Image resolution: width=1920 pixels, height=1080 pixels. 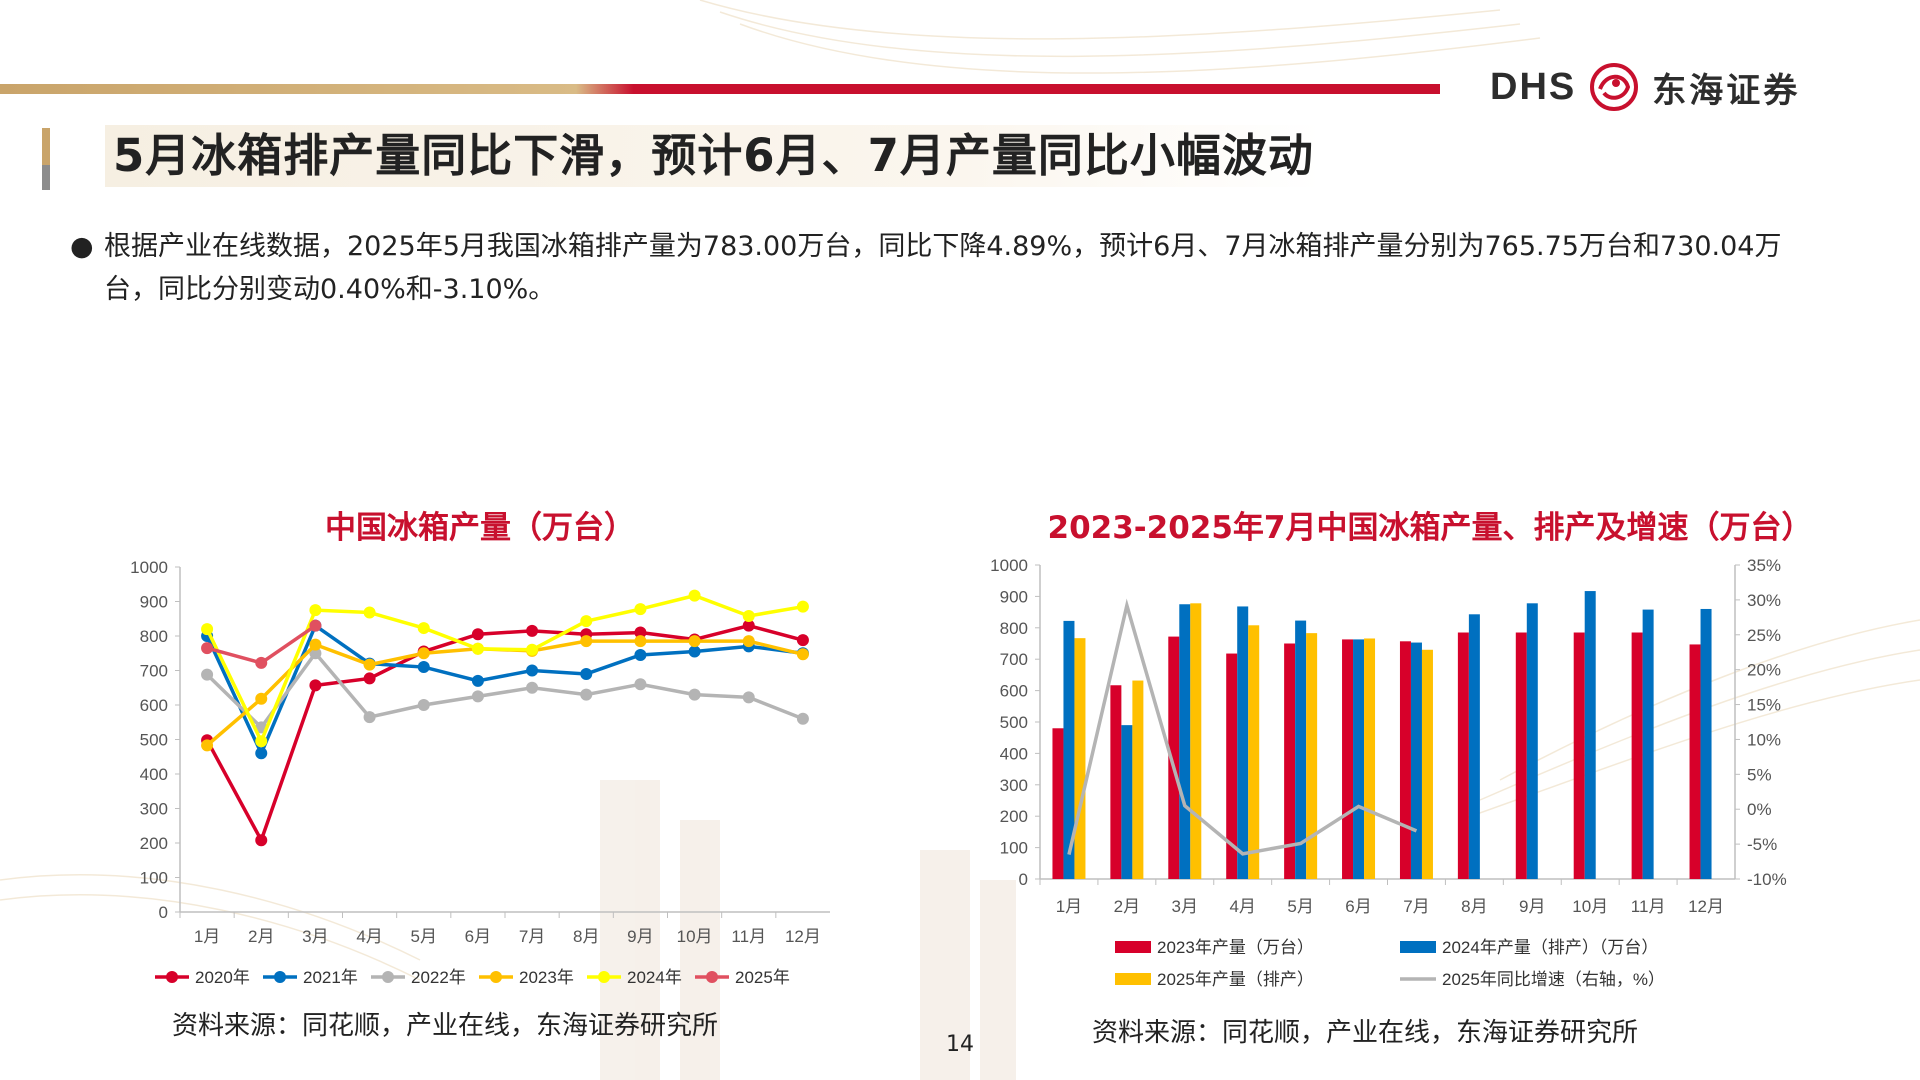 What do you see at coordinates (640, 936) in the screenshot?
I see `x-tick-label: 9月` at bounding box center [640, 936].